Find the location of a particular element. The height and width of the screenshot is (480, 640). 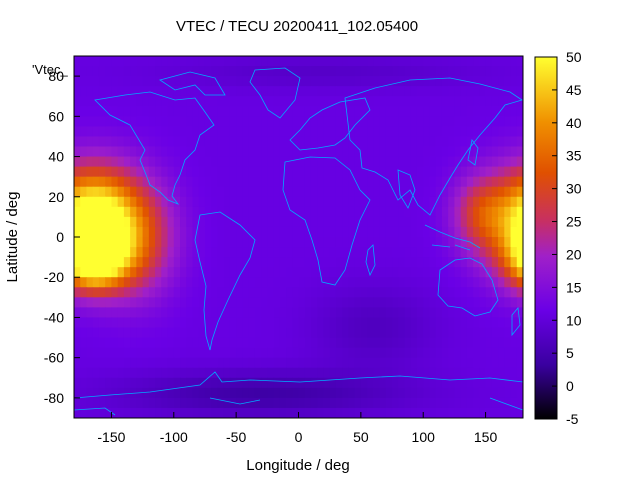

y-tick-label: -40 is located at coordinates (54, 317).